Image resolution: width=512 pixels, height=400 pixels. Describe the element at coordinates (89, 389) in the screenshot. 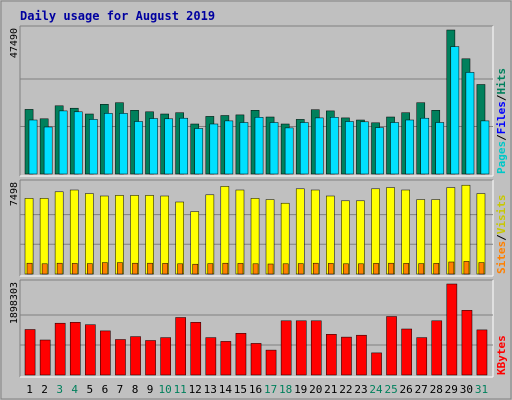

I see `day-label: 5` at that location.